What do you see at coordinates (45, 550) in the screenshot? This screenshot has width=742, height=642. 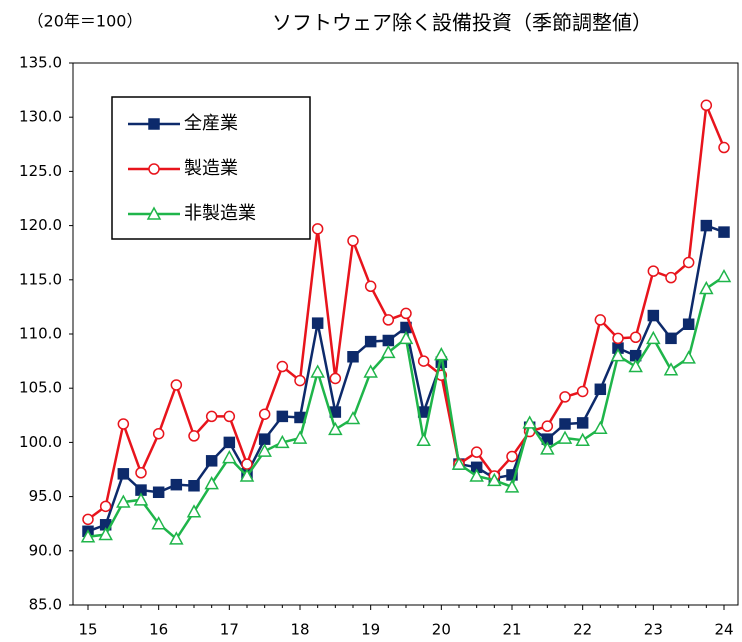 I see `y-tick-label: 90.0` at bounding box center [45, 550].